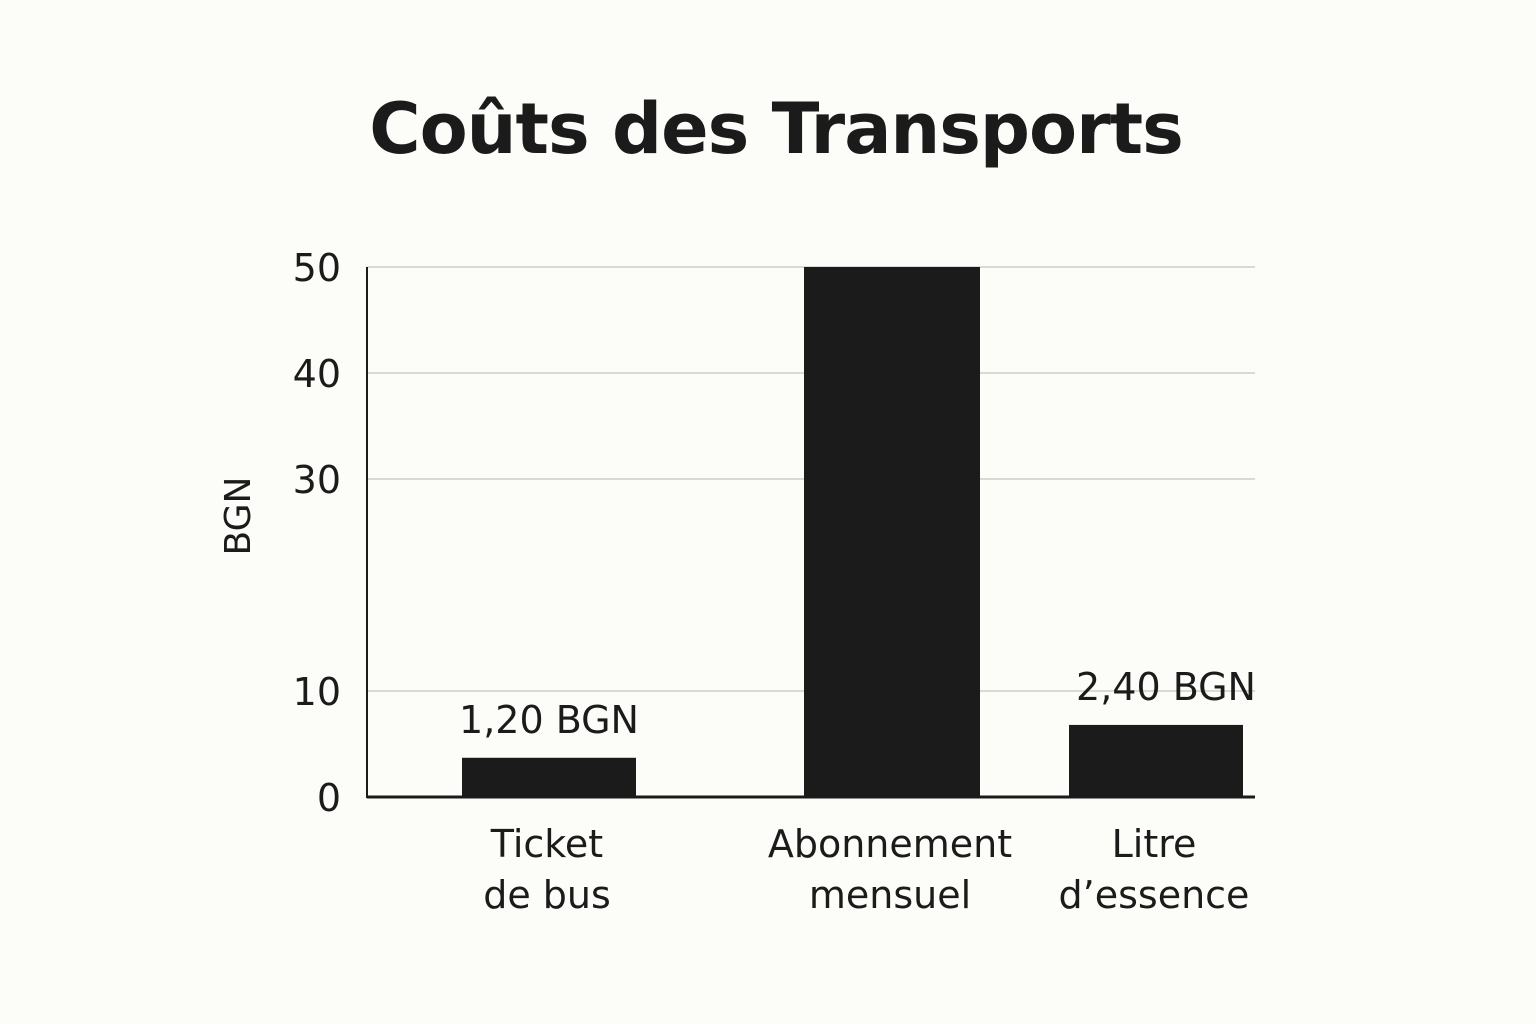 This screenshot has width=1536, height=1024. What do you see at coordinates (549, 720) in the screenshot?
I see `data-label: 1,20 BGN` at bounding box center [549, 720].